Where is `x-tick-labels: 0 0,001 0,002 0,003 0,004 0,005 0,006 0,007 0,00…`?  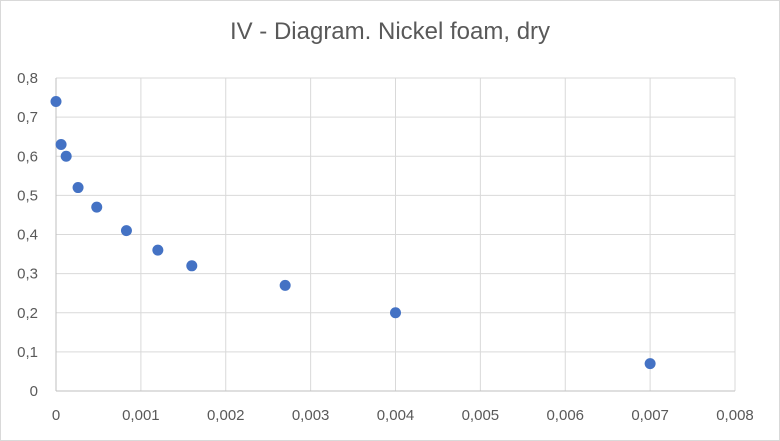
x-tick-labels: 0 0,001 0,002 0,003 0,004 0,005 0,006 0,007 0,00… is located at coordinates (403, 415).